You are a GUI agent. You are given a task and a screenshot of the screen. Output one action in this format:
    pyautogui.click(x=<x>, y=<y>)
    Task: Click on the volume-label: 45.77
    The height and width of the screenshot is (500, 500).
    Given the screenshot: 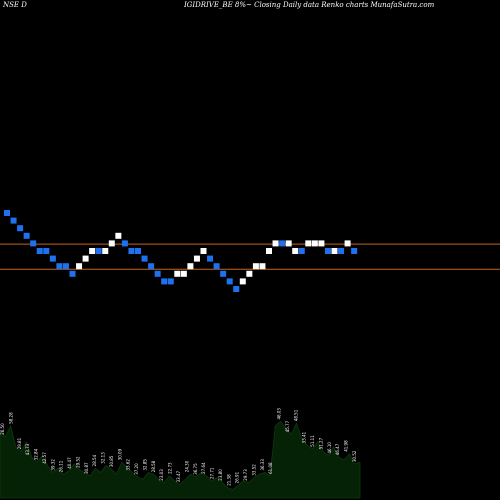 What is the action you would take?
    pyautogui.click(x=287, y=426)
    